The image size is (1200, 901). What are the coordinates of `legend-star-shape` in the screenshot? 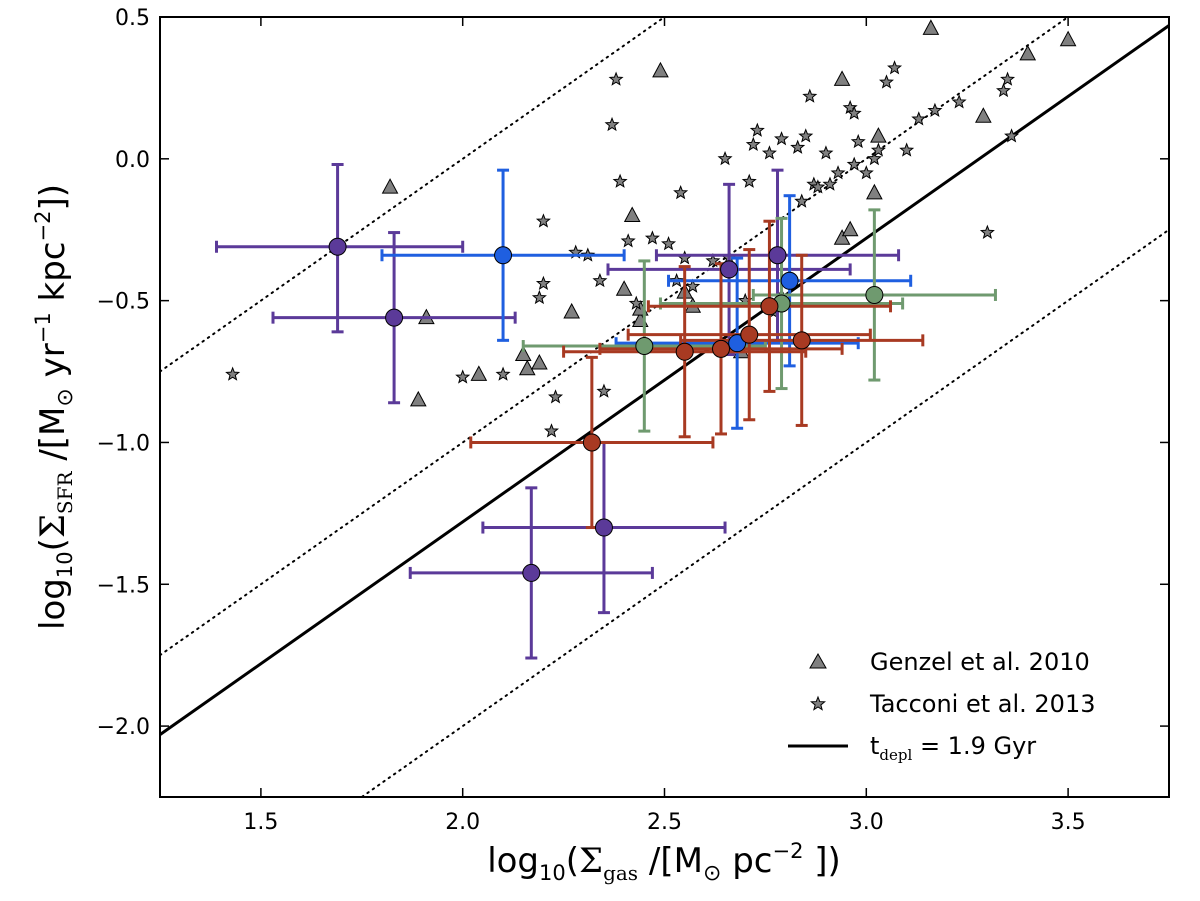 It's located at (818, 703).